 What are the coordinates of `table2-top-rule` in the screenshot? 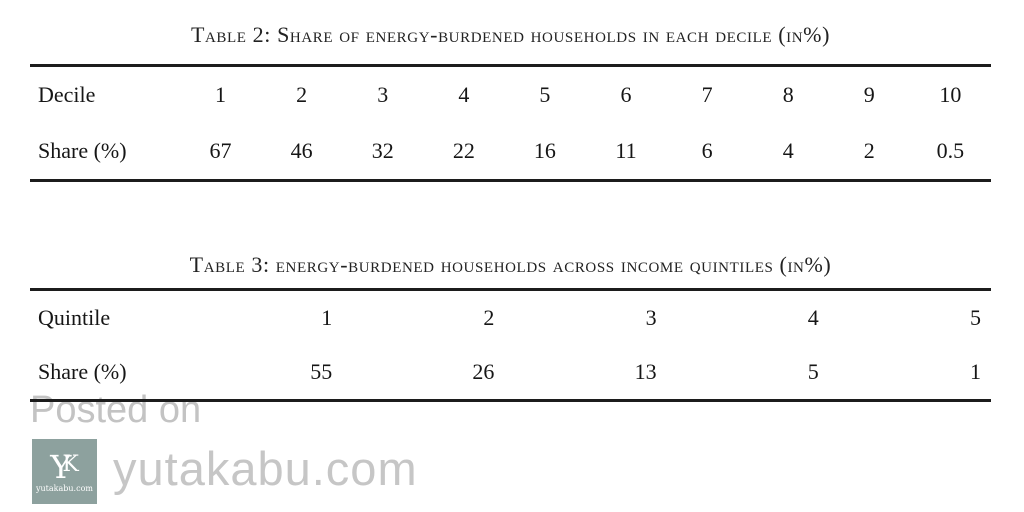 It's located at (510, 65).